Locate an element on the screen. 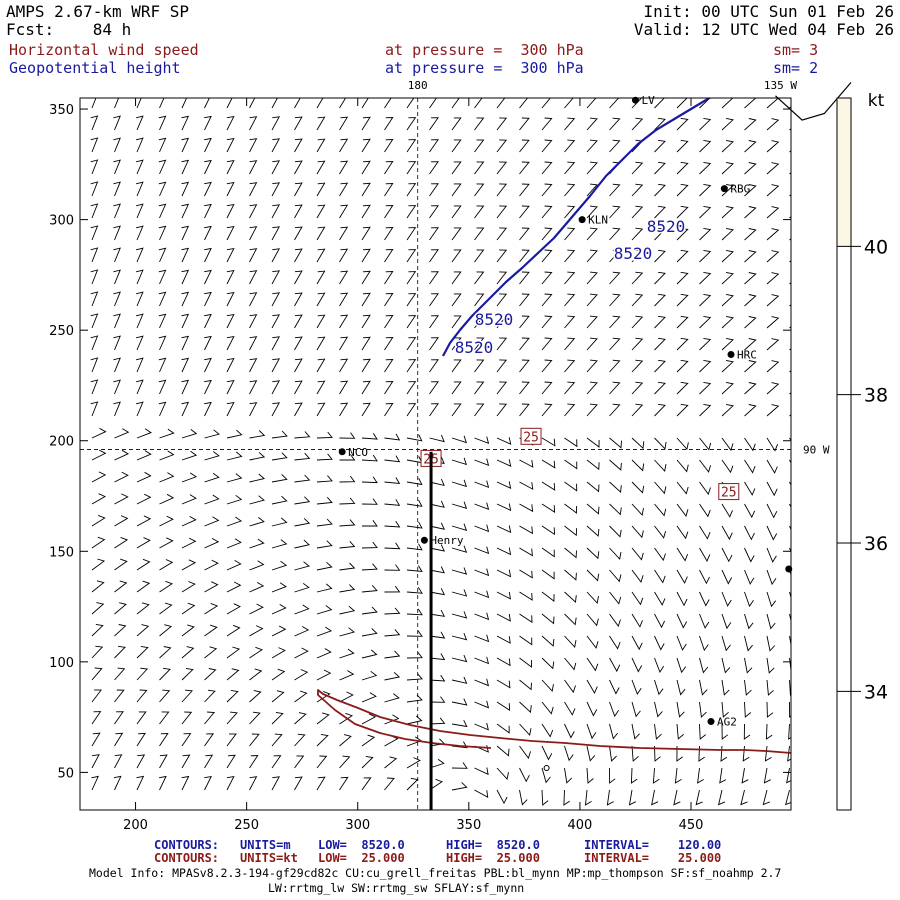  y-tick-label: 200 is located at coordinates (61, 442).